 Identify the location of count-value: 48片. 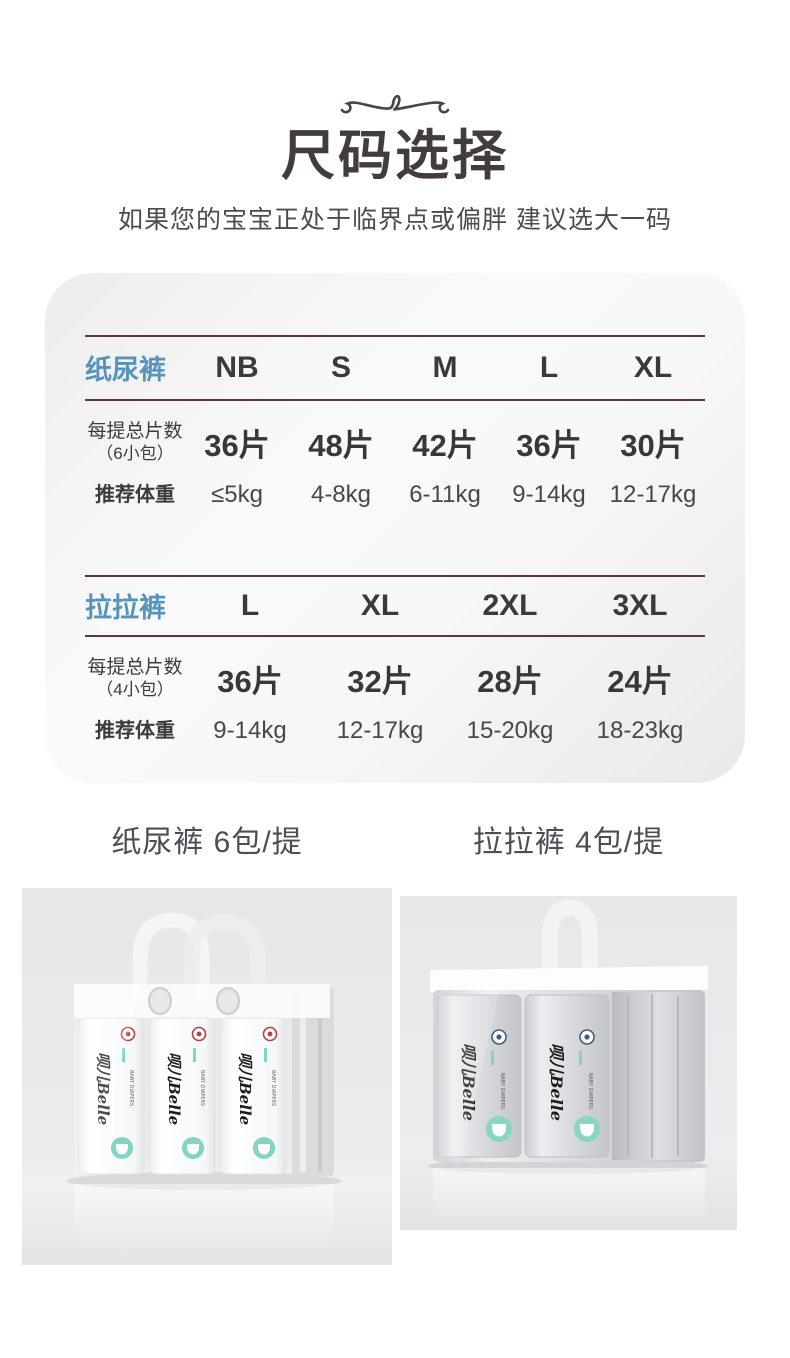
(341, 446).